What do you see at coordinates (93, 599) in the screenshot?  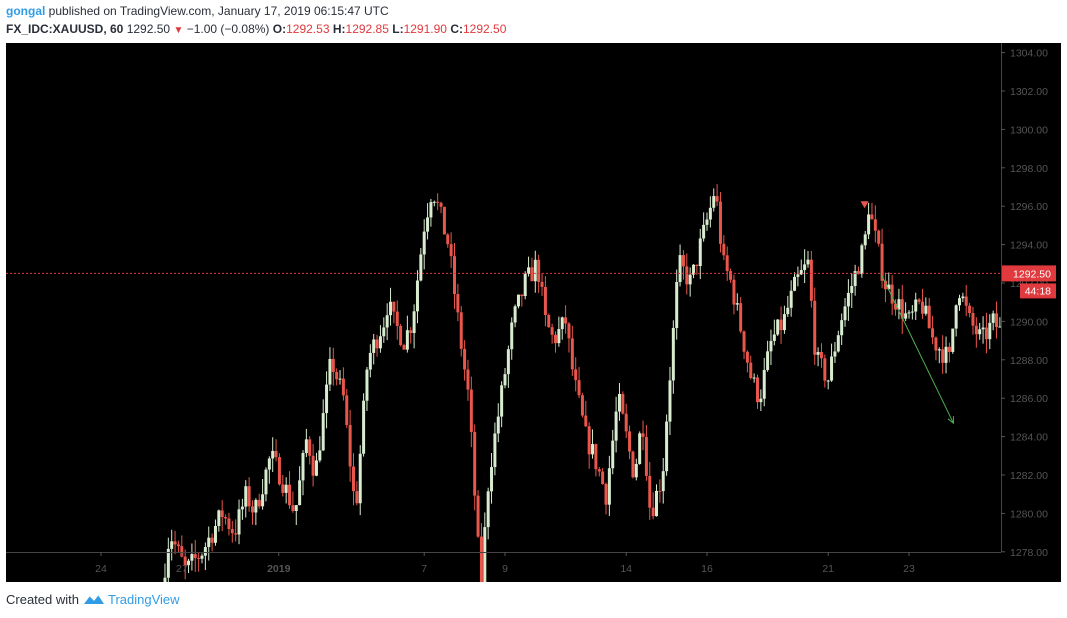 I see `tradingview-logo-icon` at bounding box center [93, 599].